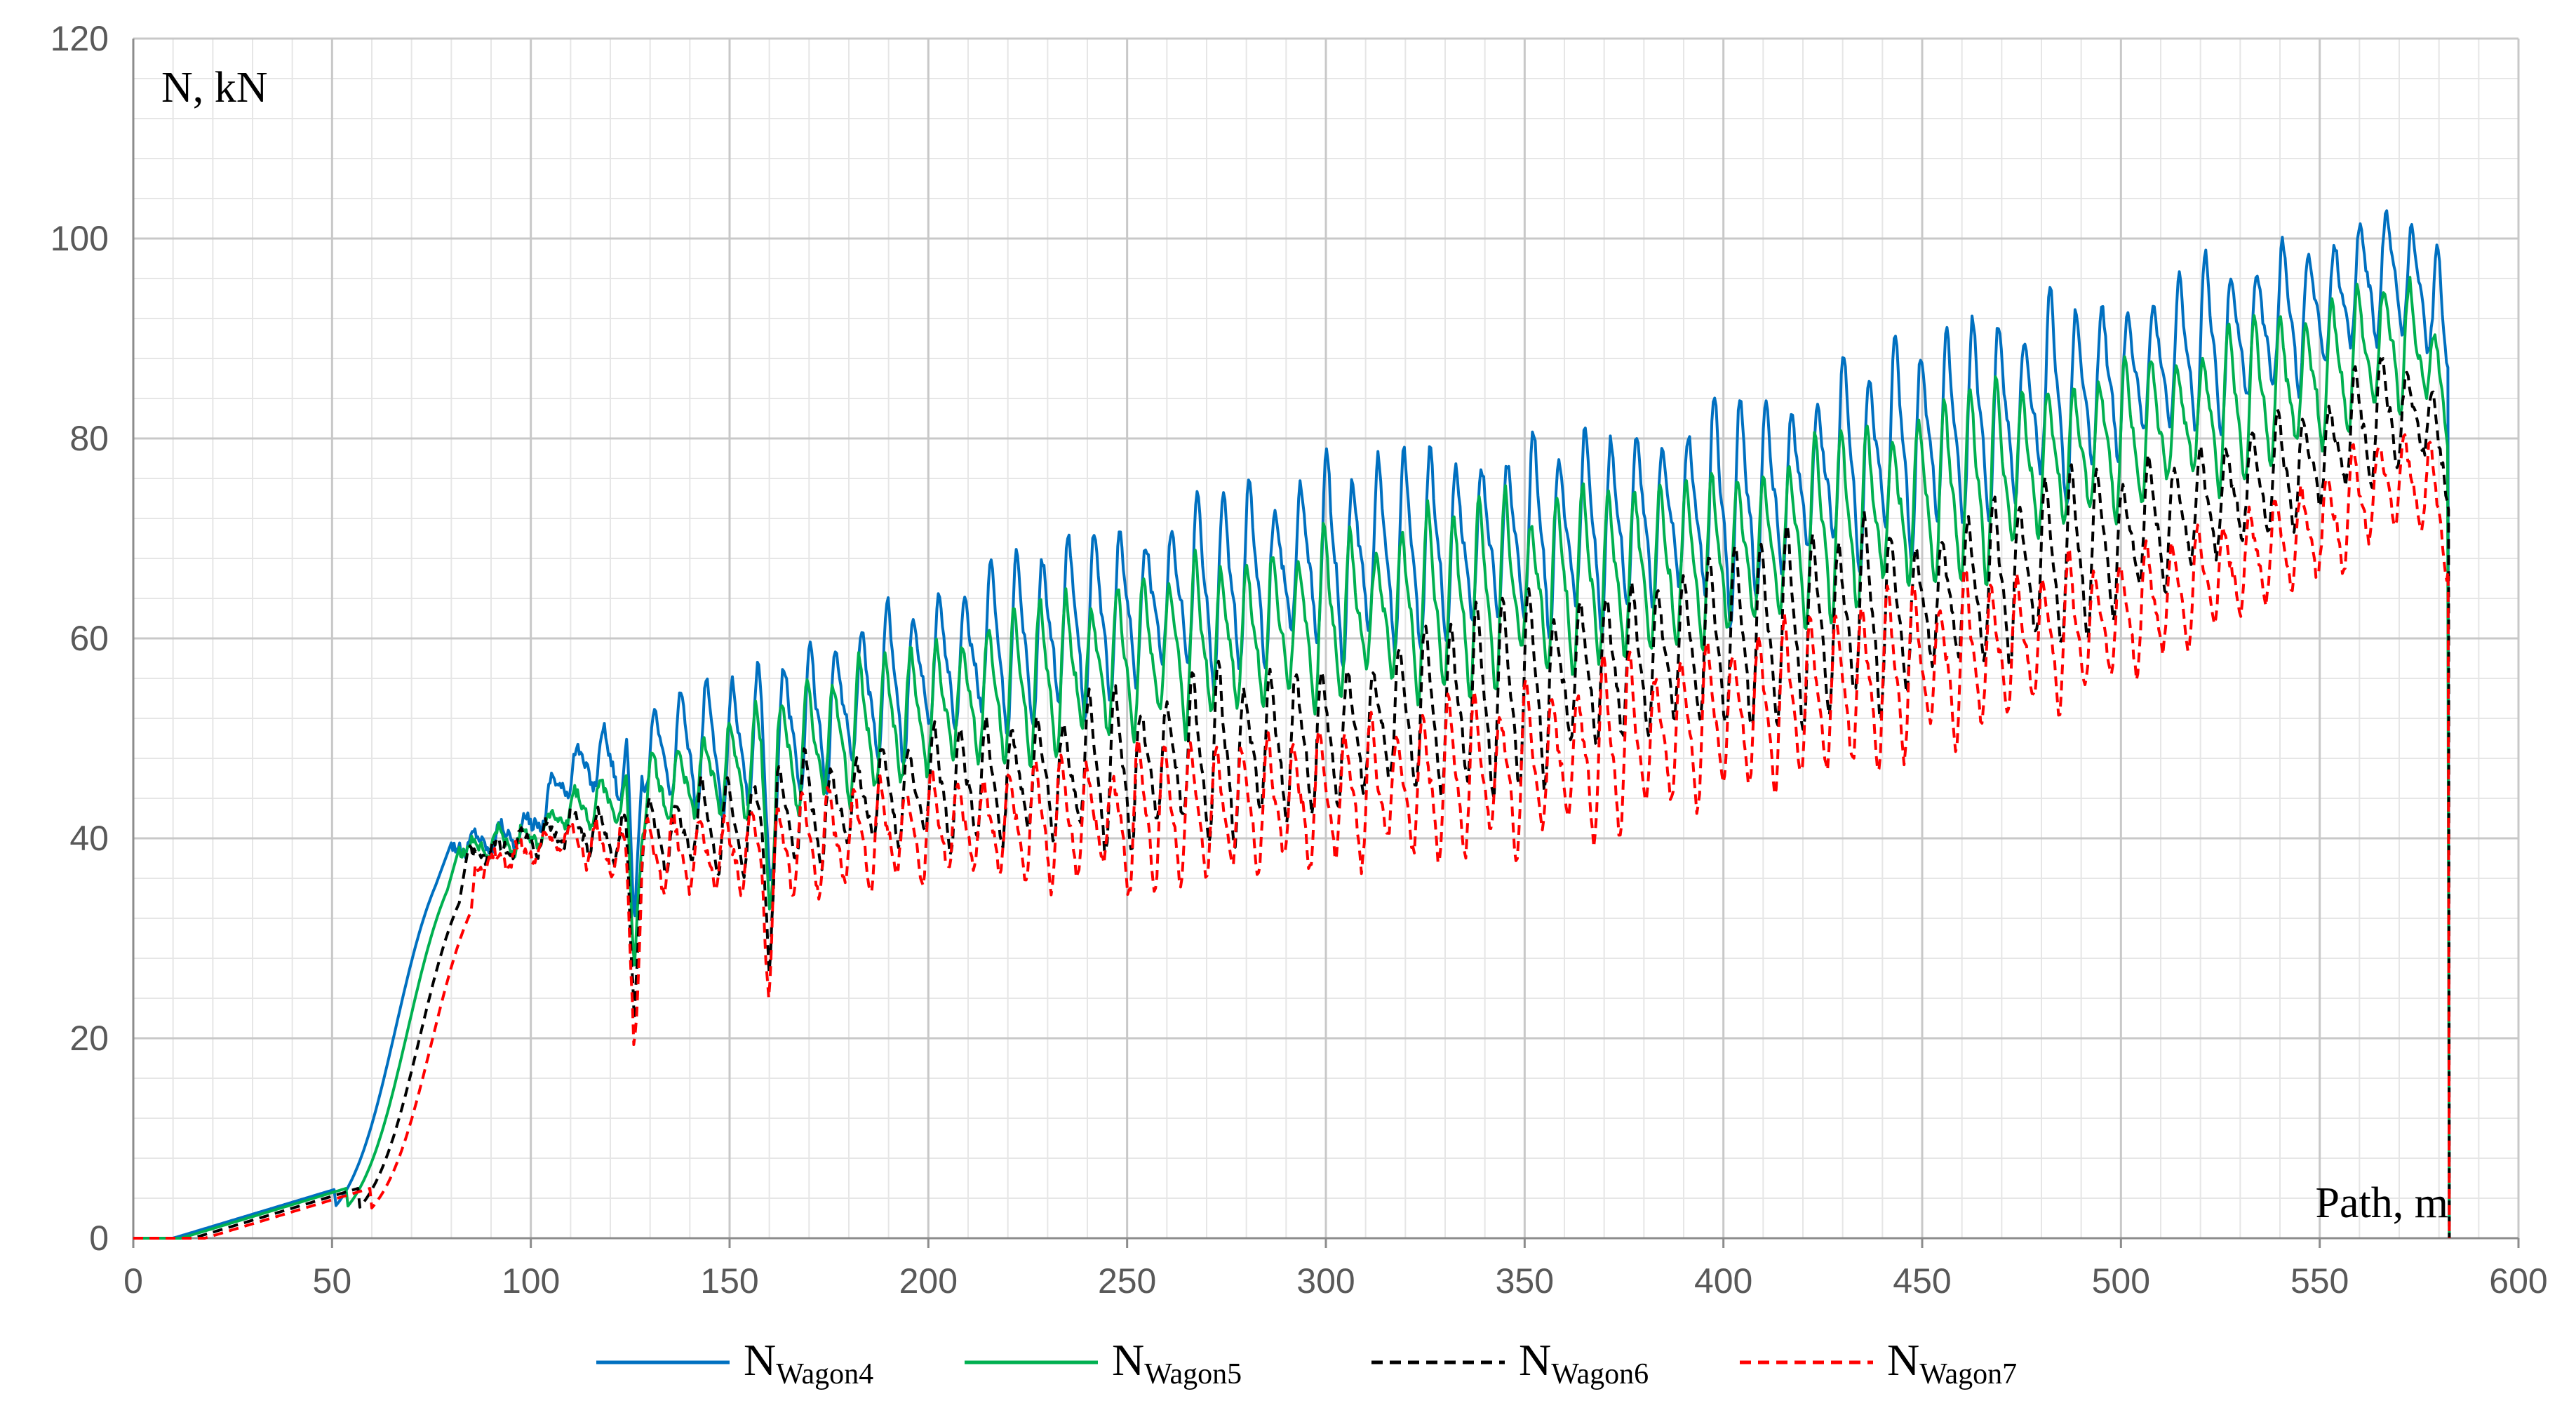  I want to click on legend-item-wagon6: NWagon6, so click(1510, 1363).